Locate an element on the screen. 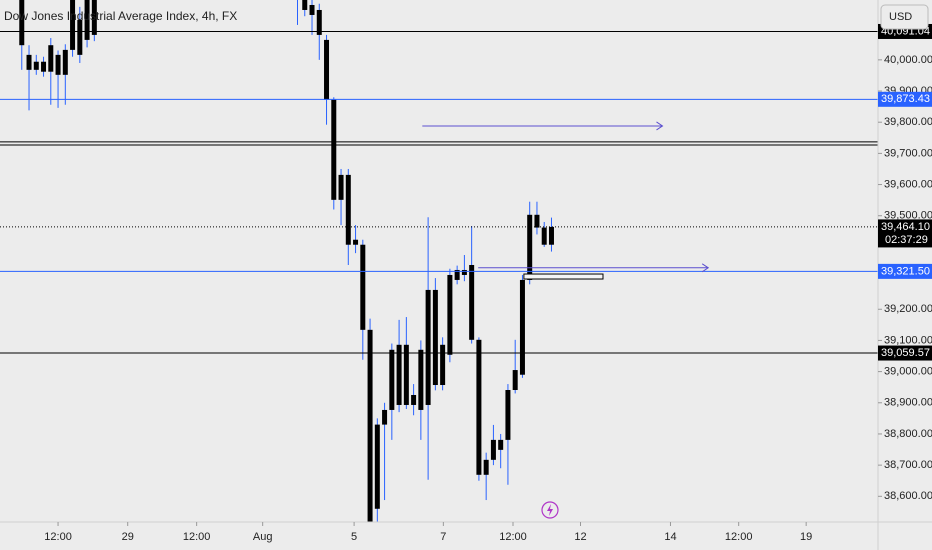 Image resolution: width=932 pixels, height=550 pixels. price-label: 39,059.57 is located at coordinates (905, 353).